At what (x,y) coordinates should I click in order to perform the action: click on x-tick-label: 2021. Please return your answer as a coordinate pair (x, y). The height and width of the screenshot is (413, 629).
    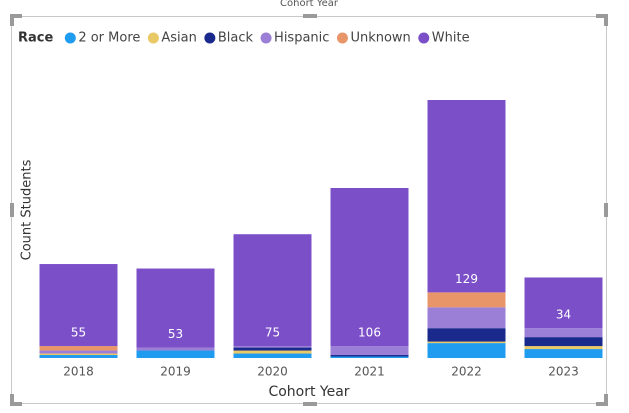
    Looking at the image, I should click on (369, 372).